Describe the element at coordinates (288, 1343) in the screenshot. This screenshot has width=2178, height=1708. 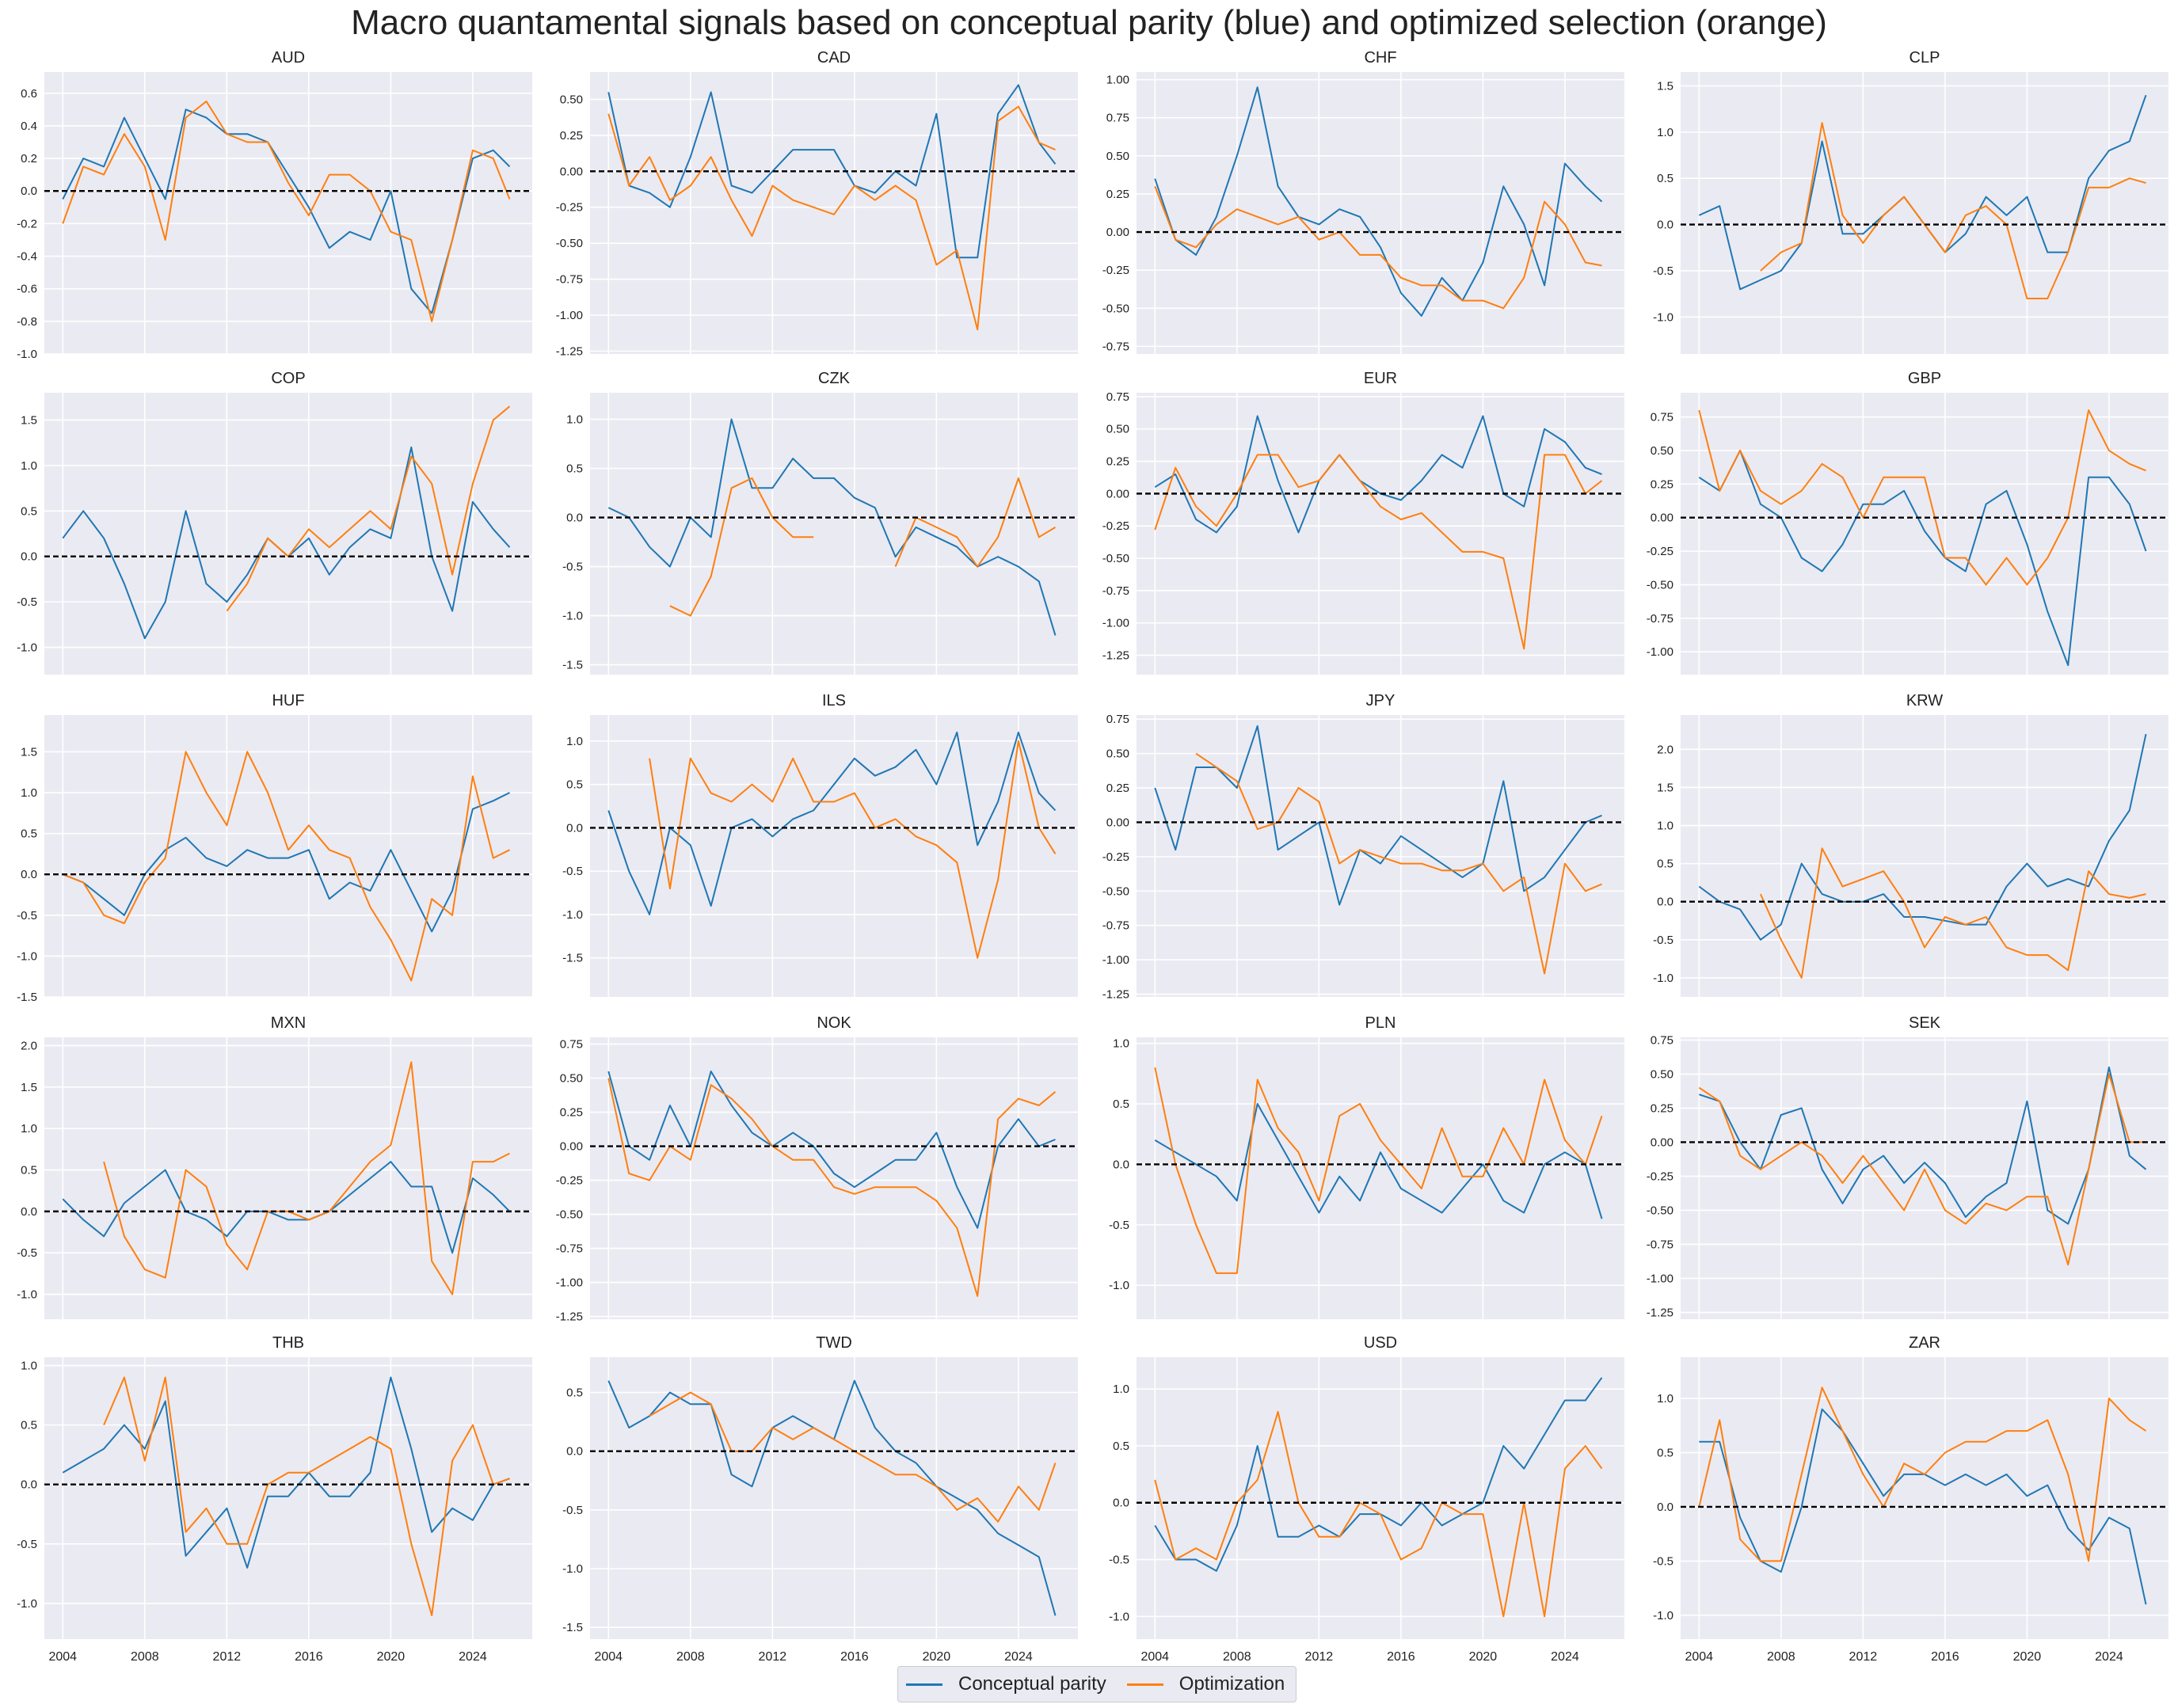
I see `panel-title: THB` at that location.